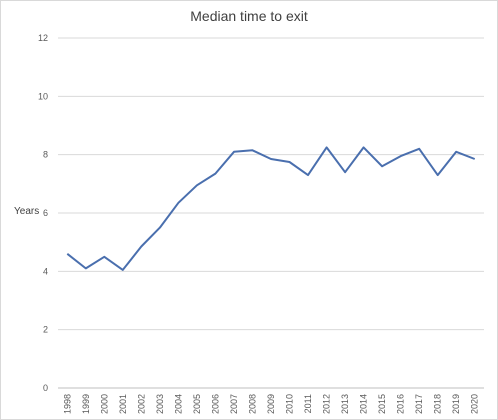 The image size is (498, 420). Describe the element at coordinates (27, 211) in the screenshot. I see `y-axis-label: Years` at that location.